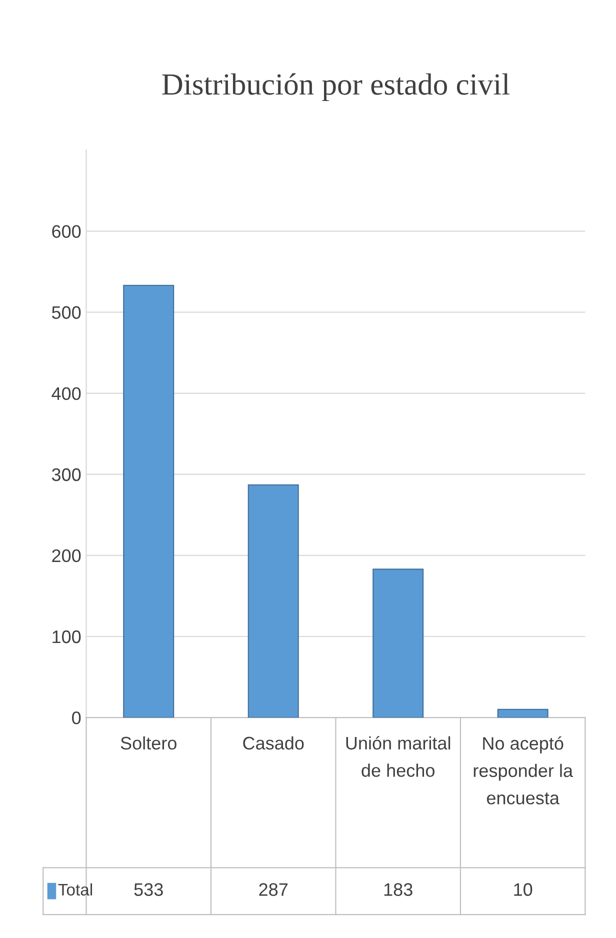  I want to click on x-tick-label: Unión marital de hecho, so click(398, 756).